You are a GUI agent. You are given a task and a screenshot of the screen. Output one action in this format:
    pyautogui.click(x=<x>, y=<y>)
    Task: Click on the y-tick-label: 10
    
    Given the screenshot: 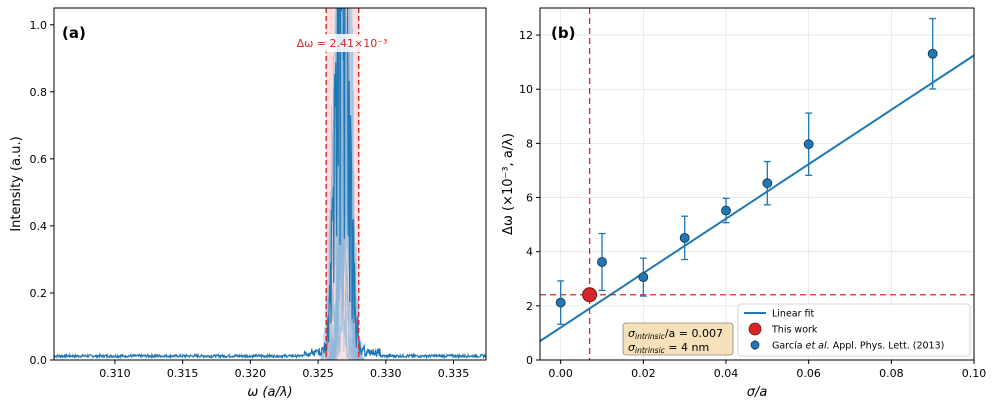 What is the action you would take?
    pyautogui.click(x=526, y=89)
    